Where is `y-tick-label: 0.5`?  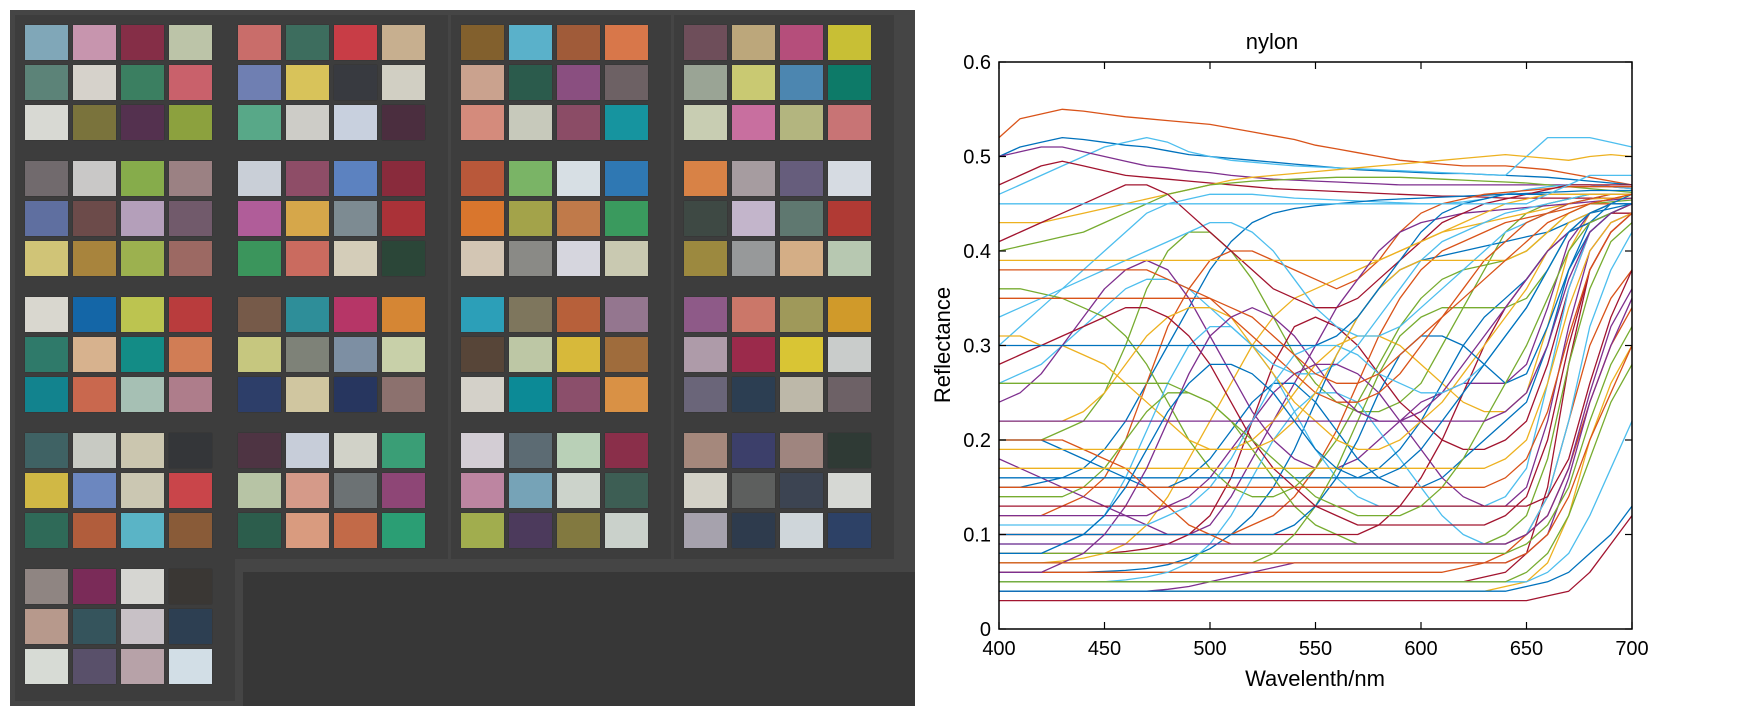 y-tick-label: 0.5 is located at coordinates (977, 158).